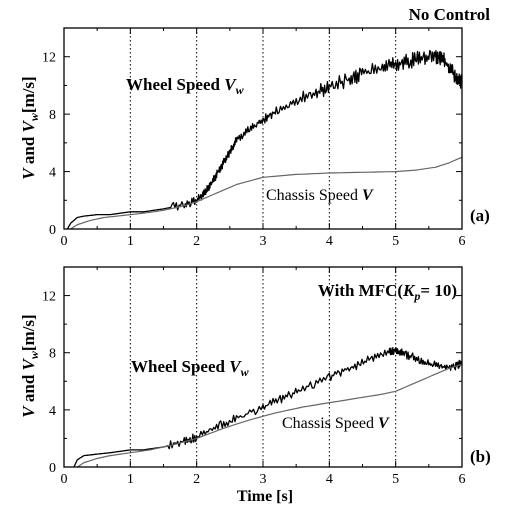 Image resolution: width=507 pixels, height=509 pixels. I want to click on panel-b-y-axis-label: V and Vw[m/s], so click(30, 365).